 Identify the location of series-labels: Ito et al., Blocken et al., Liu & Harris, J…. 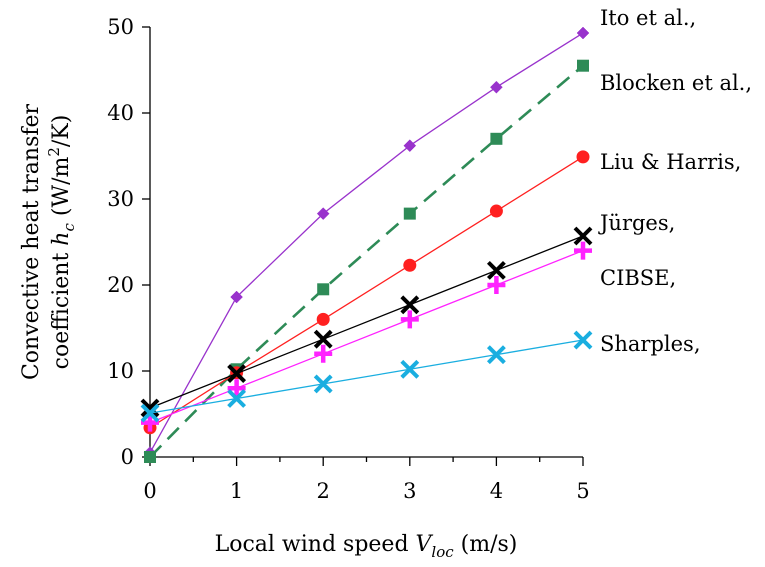
(675, 181).